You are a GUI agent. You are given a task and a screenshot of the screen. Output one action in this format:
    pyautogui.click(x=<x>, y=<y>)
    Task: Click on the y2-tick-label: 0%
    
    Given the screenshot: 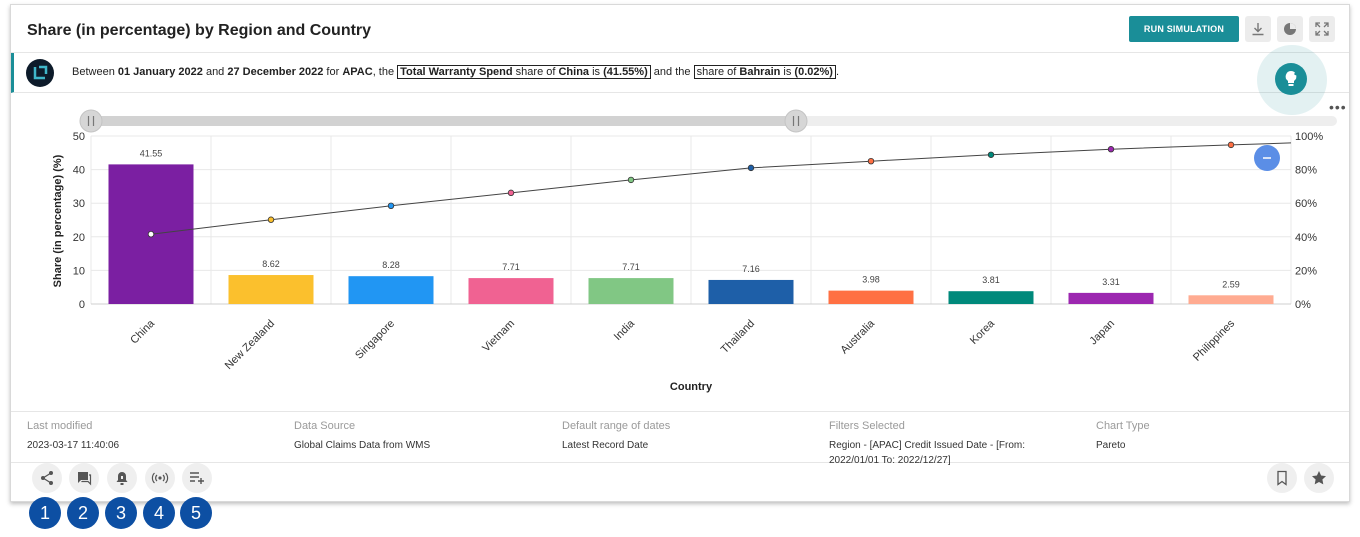 What is the action you would take?
    pyautogui.click(x=1303, y=305)
    